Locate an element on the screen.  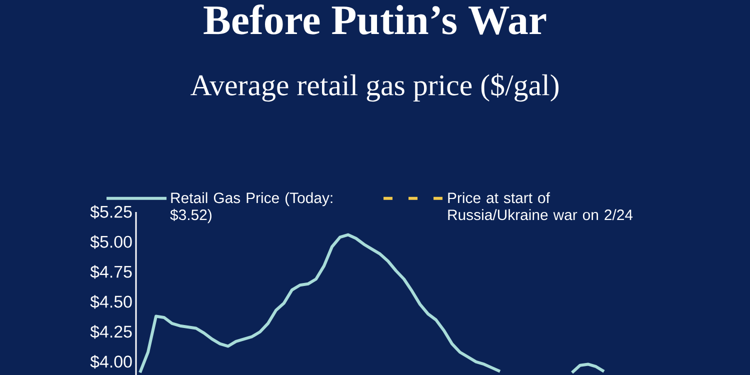
y-tick-label: $4.25 is located at coordinates (111, 332).